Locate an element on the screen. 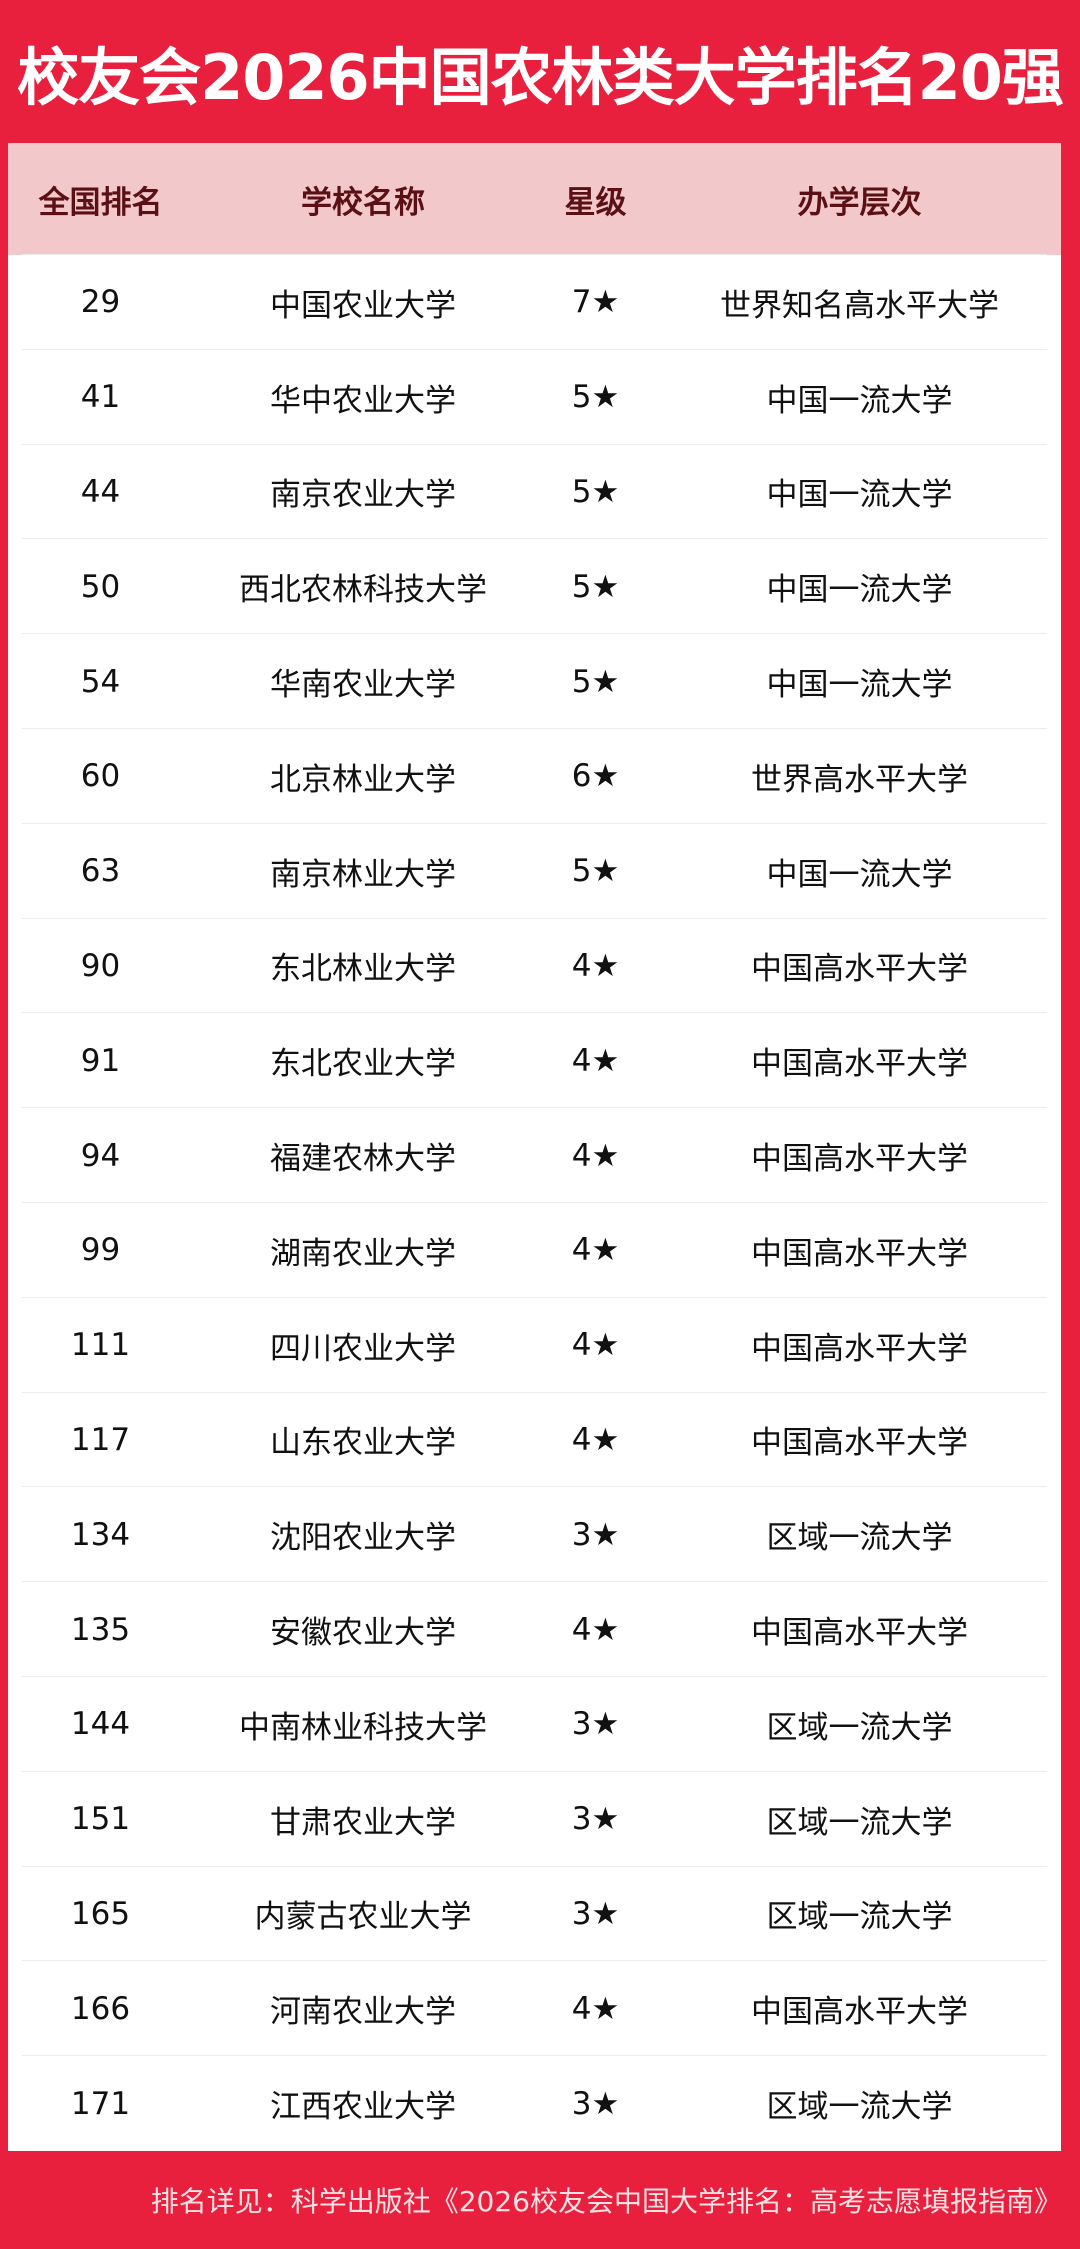  table-row: 91 东北农业大学 4★ 中国高水平大学 is located at coordinates (534, 1060).